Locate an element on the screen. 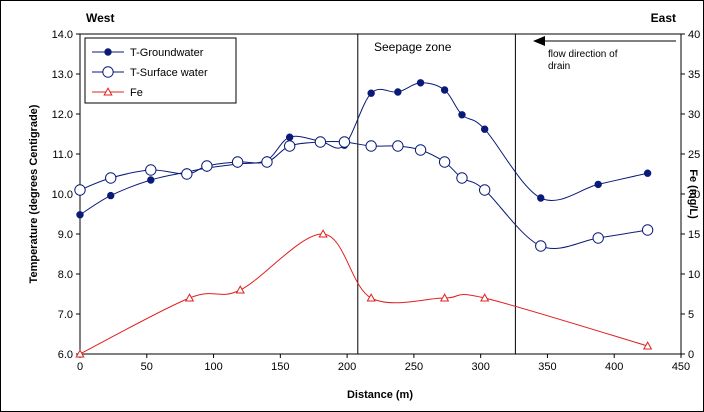 The width and height of the screenshot is (704, 412). flow-direction-label-line1: flow direction of is located at coordinates (583, 54).